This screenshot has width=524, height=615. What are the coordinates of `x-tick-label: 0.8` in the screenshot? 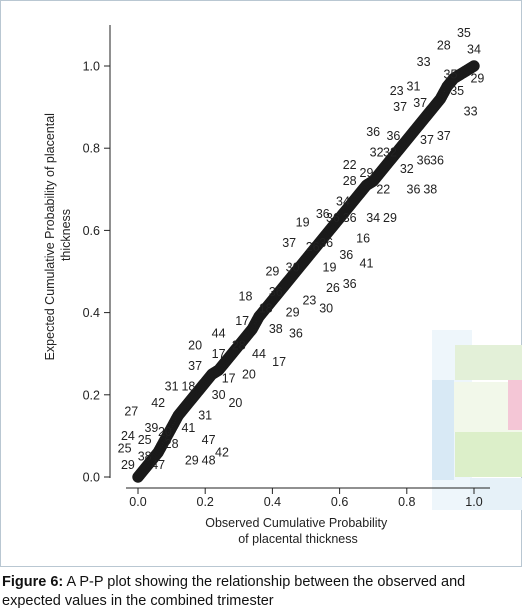 It's located at (406, 502).